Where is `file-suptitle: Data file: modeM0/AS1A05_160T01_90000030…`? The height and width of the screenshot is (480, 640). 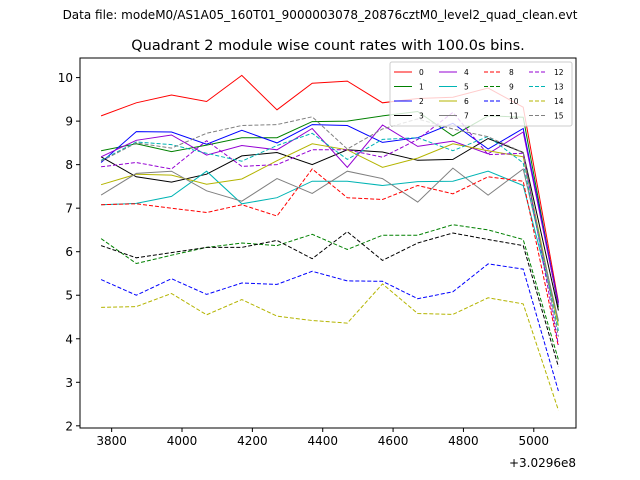
file-suptitle: Data file: modeM0/AS1A05_160T01_90000030… is located at coordinates (320, 15).